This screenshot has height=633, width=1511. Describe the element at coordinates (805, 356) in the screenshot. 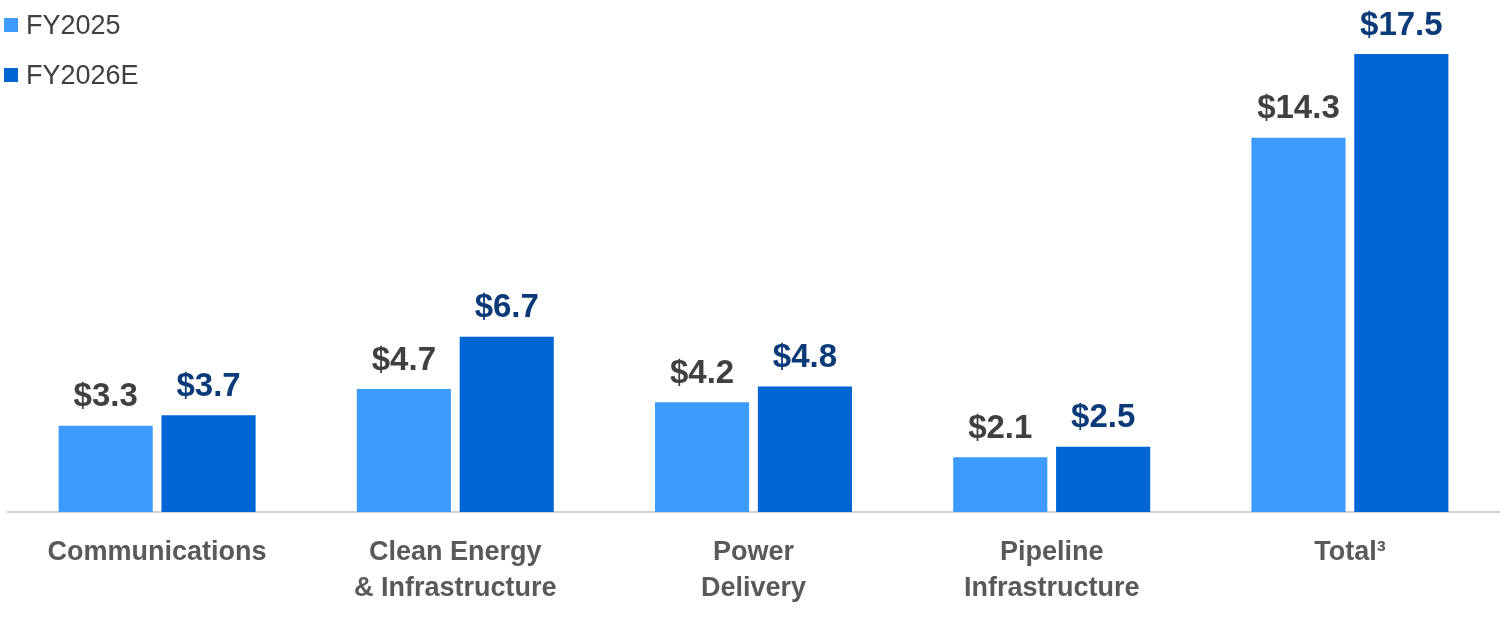

I see `data-label: $4.8` at that location.